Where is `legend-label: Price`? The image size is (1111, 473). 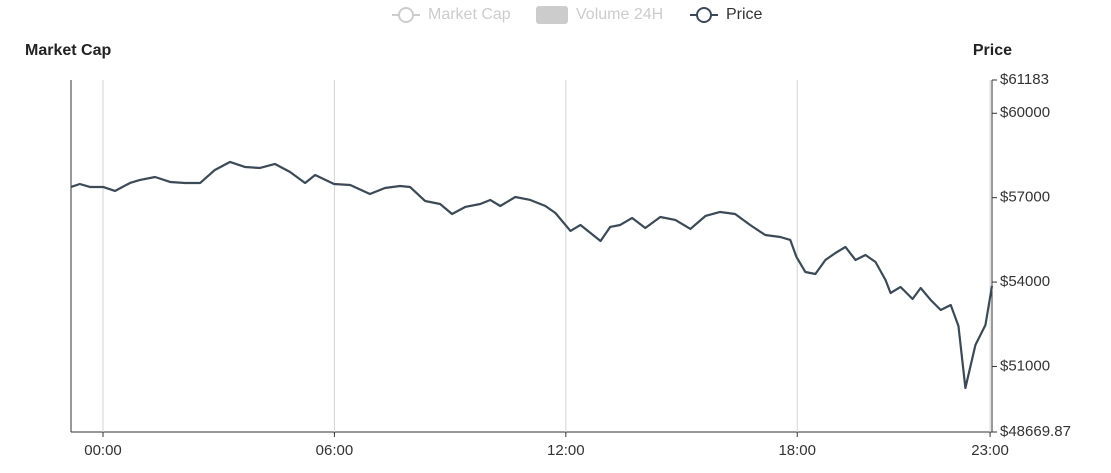
legend-label: Price is located at coordinates (744, 14).